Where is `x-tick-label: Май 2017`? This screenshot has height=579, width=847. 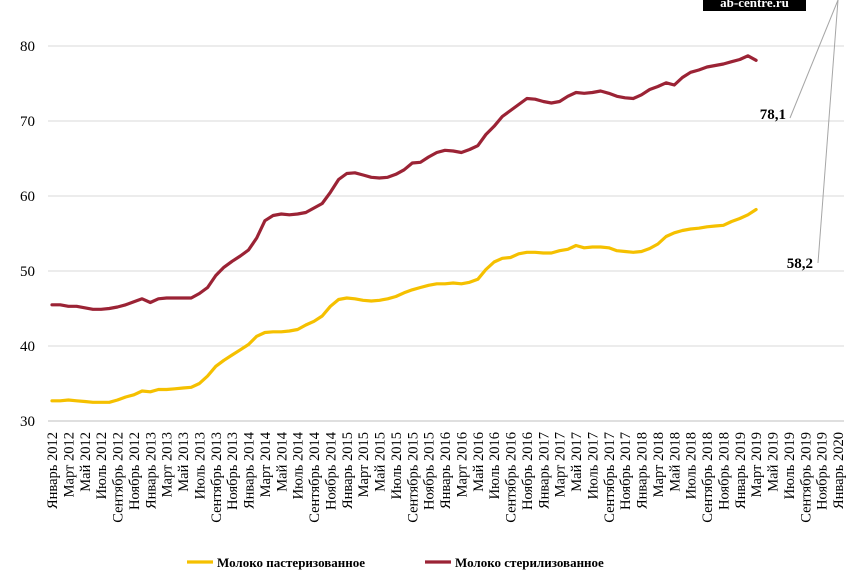 x-tick-label: Май 2017 is located at coordinates (577, 462).